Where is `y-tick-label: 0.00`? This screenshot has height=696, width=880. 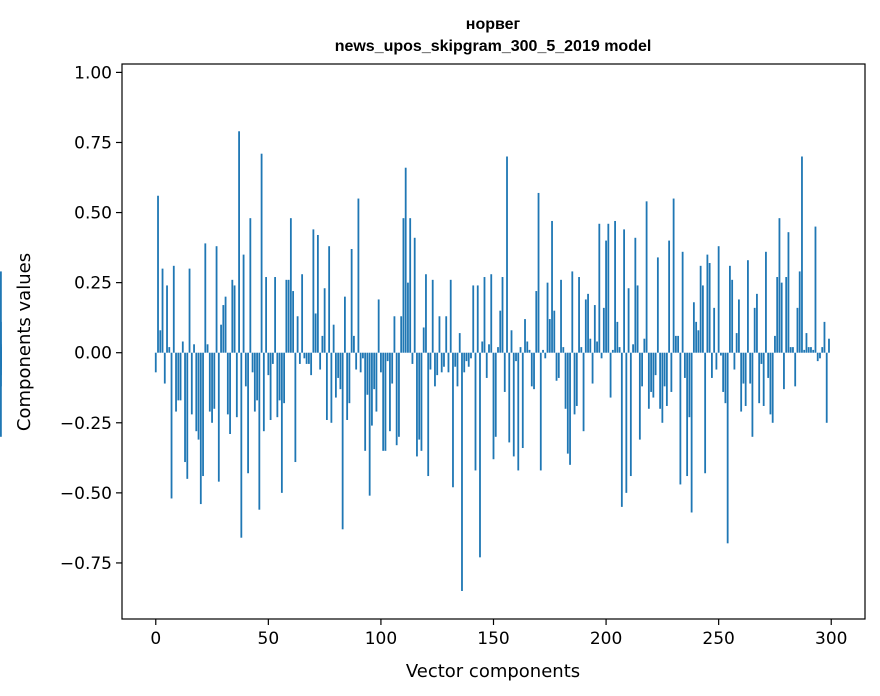 y-tick-label: 0.00 is located at coordinates (93, 354).